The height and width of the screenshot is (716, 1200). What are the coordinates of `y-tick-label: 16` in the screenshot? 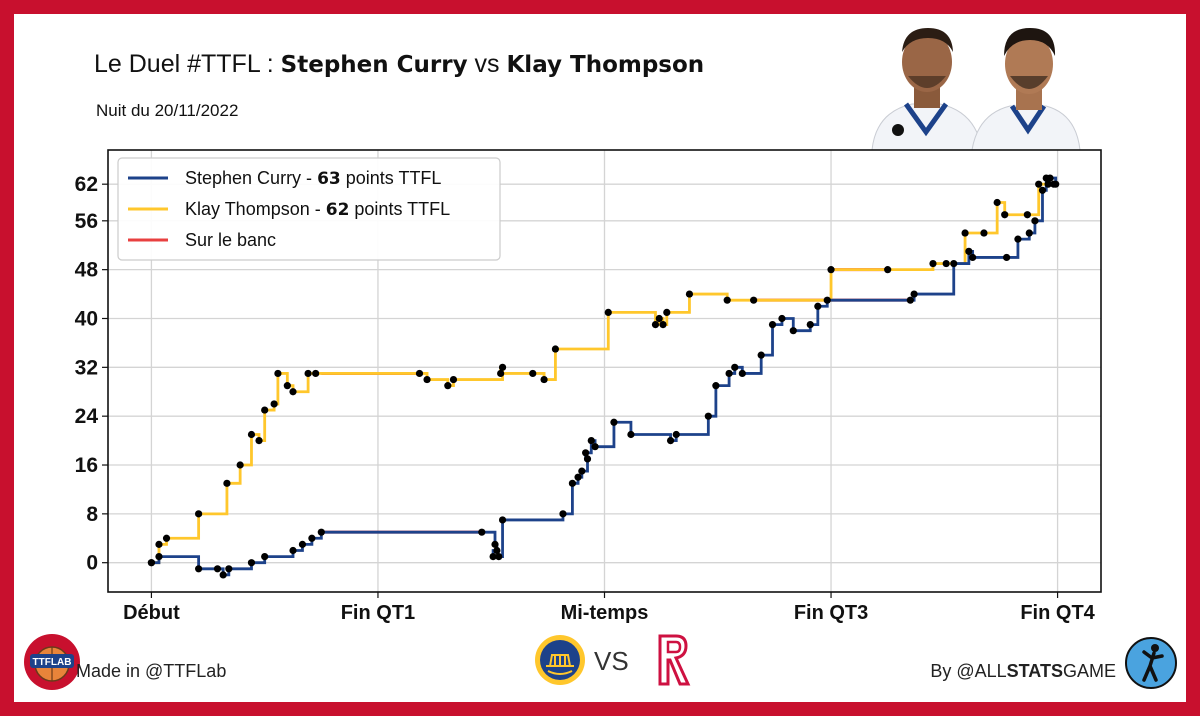 It's located at (86, 465).